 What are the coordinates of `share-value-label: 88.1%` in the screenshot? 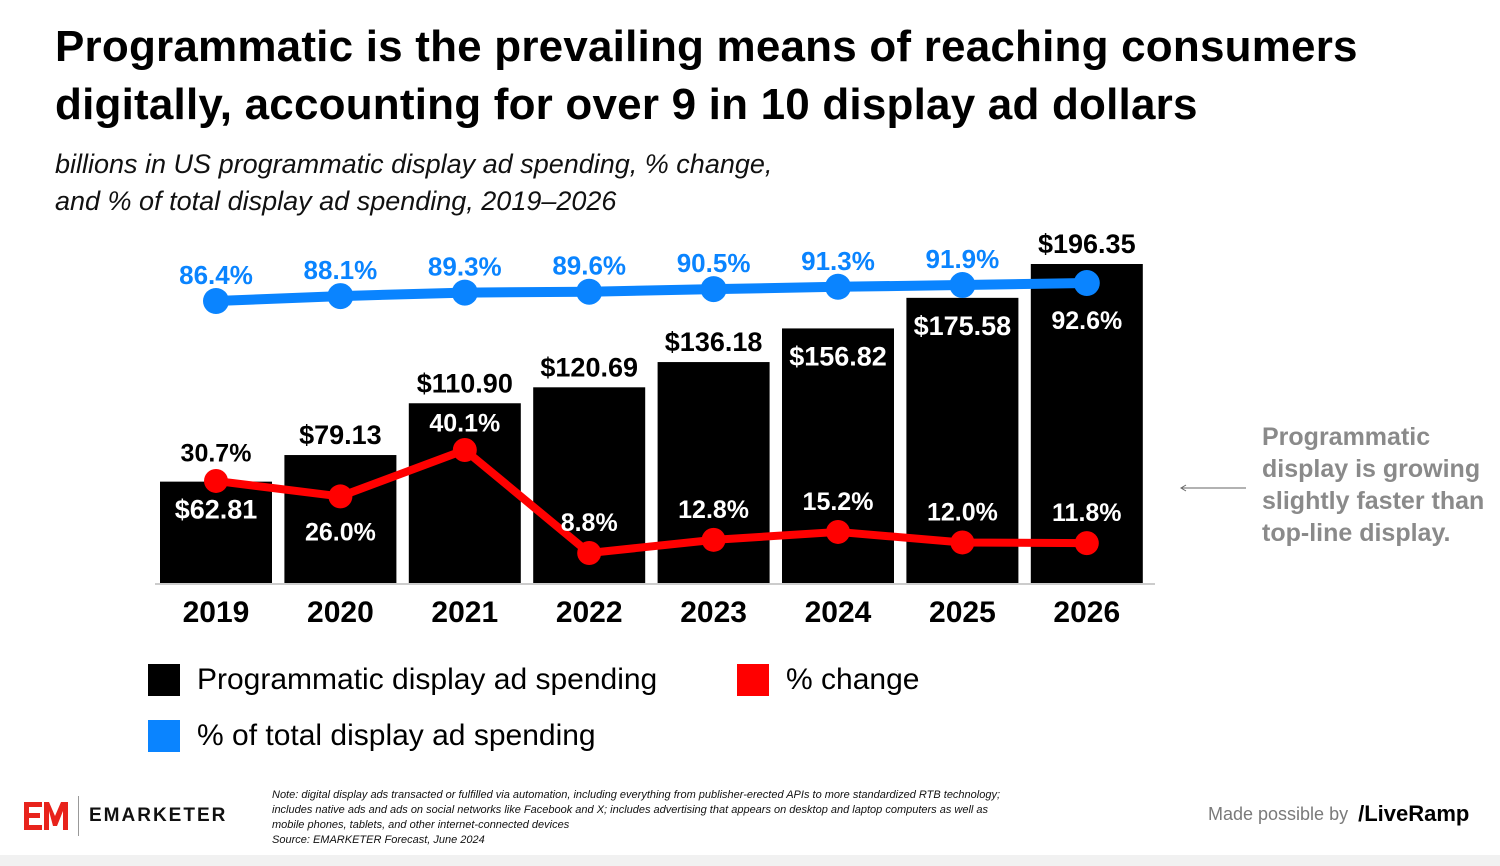 It's located at (341, 270).